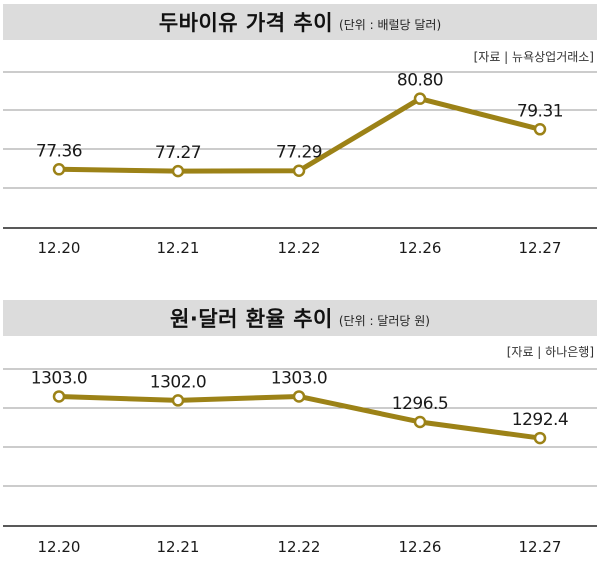 The width and height of the screenshot is (600, 580). Describe the element at coordinates (59, 151) in the screenshot. I see `data-label: 77.36` at that location.